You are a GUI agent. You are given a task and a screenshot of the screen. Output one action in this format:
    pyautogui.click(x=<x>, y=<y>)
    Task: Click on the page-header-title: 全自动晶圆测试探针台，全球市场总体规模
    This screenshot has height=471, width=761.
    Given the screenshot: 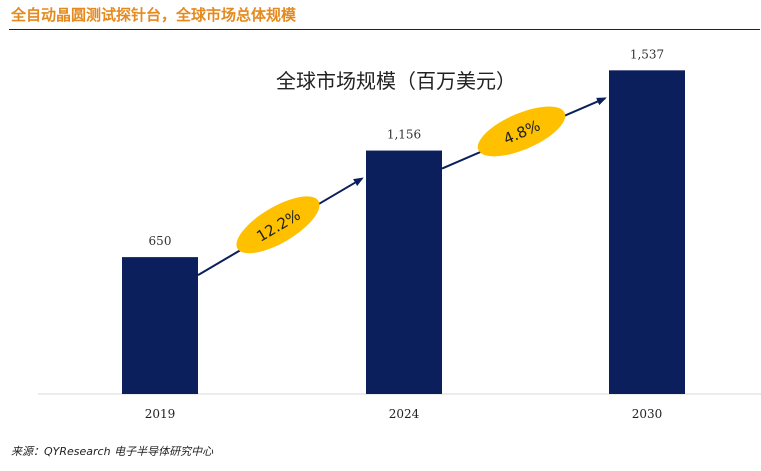 What is the action you would take?
    pyautogui.click(x=154, y=15)
    